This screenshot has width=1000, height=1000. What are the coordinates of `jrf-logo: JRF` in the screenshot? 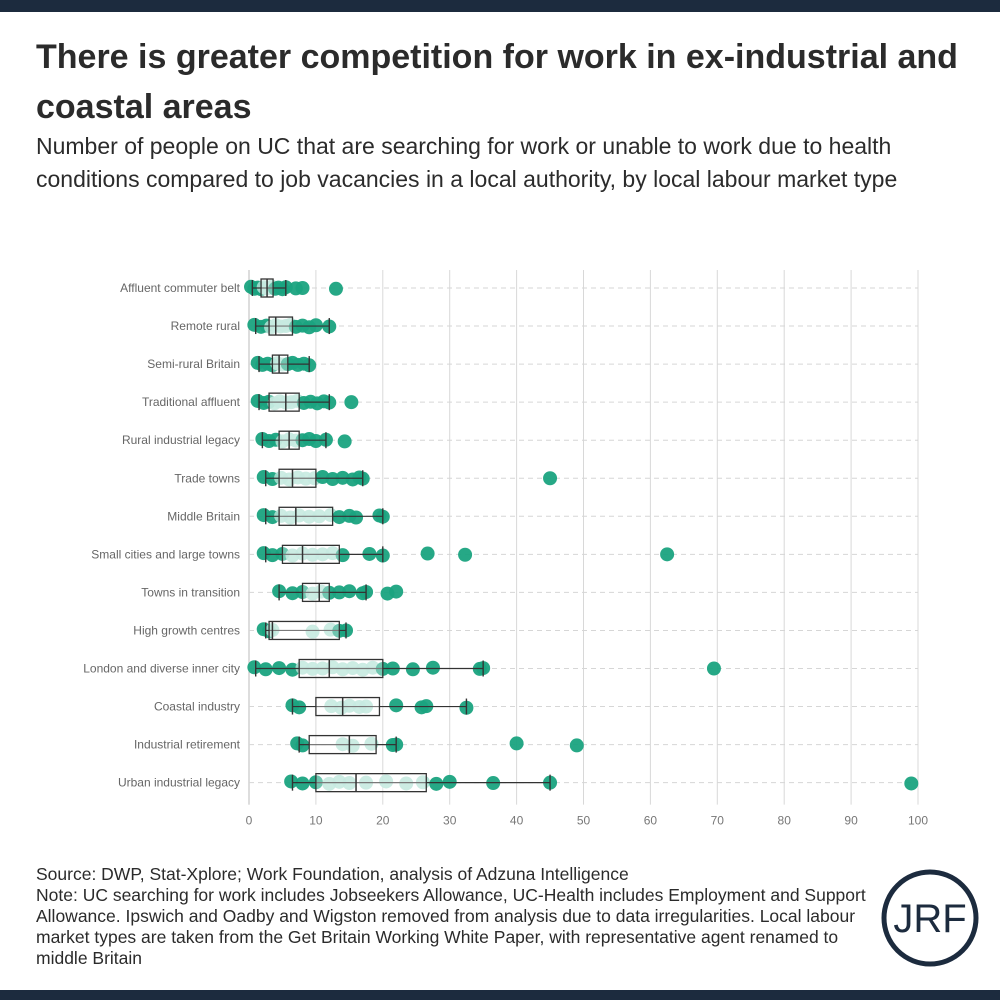 It's located at (930, 918).